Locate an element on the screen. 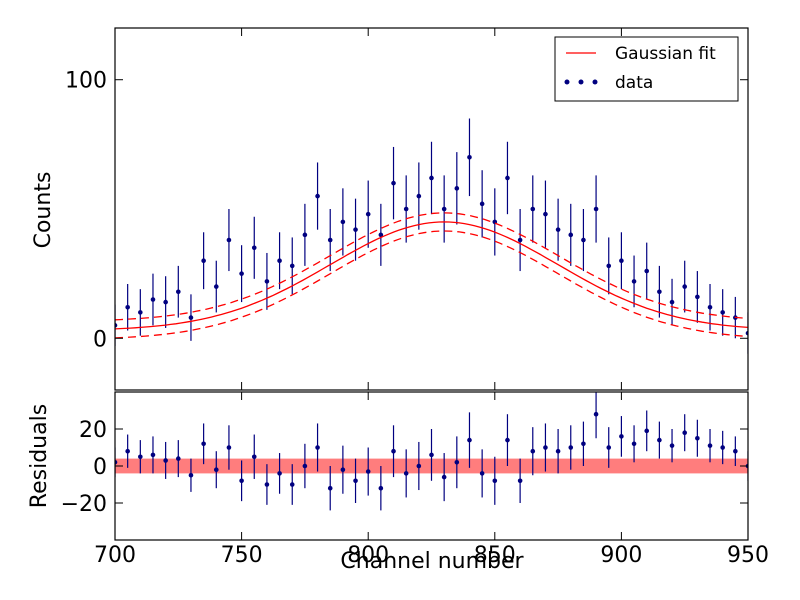 The width and height of the screenshot is (800, 600). residuals-ytick-label: 0 is located at coordinates (100, 467).